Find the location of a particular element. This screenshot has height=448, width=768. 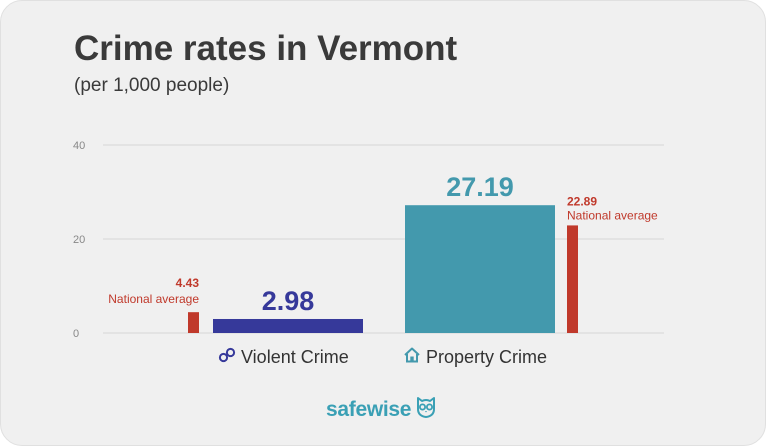

national-average-value: 22.89 is located at coordinates (582, 201).